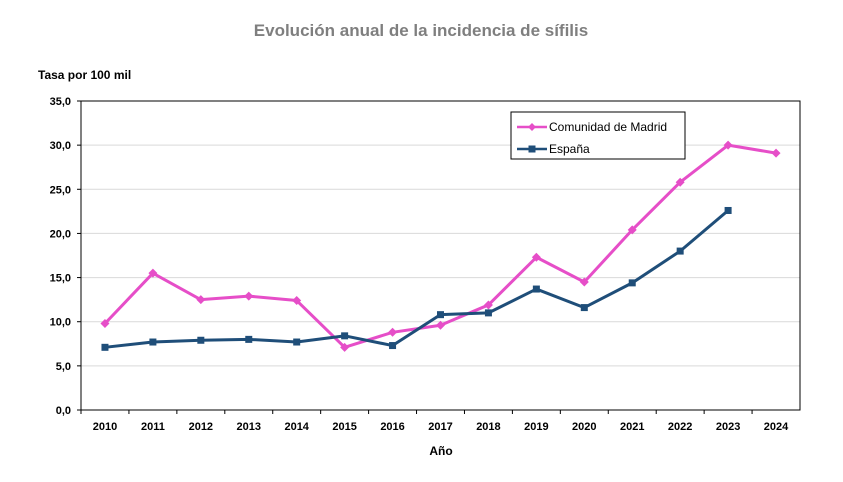 This screenshot has width=843, height=482. Describe the element at coordinates (296, 427) in the screenshot. I see `x-tick-label: 2014` at that location.